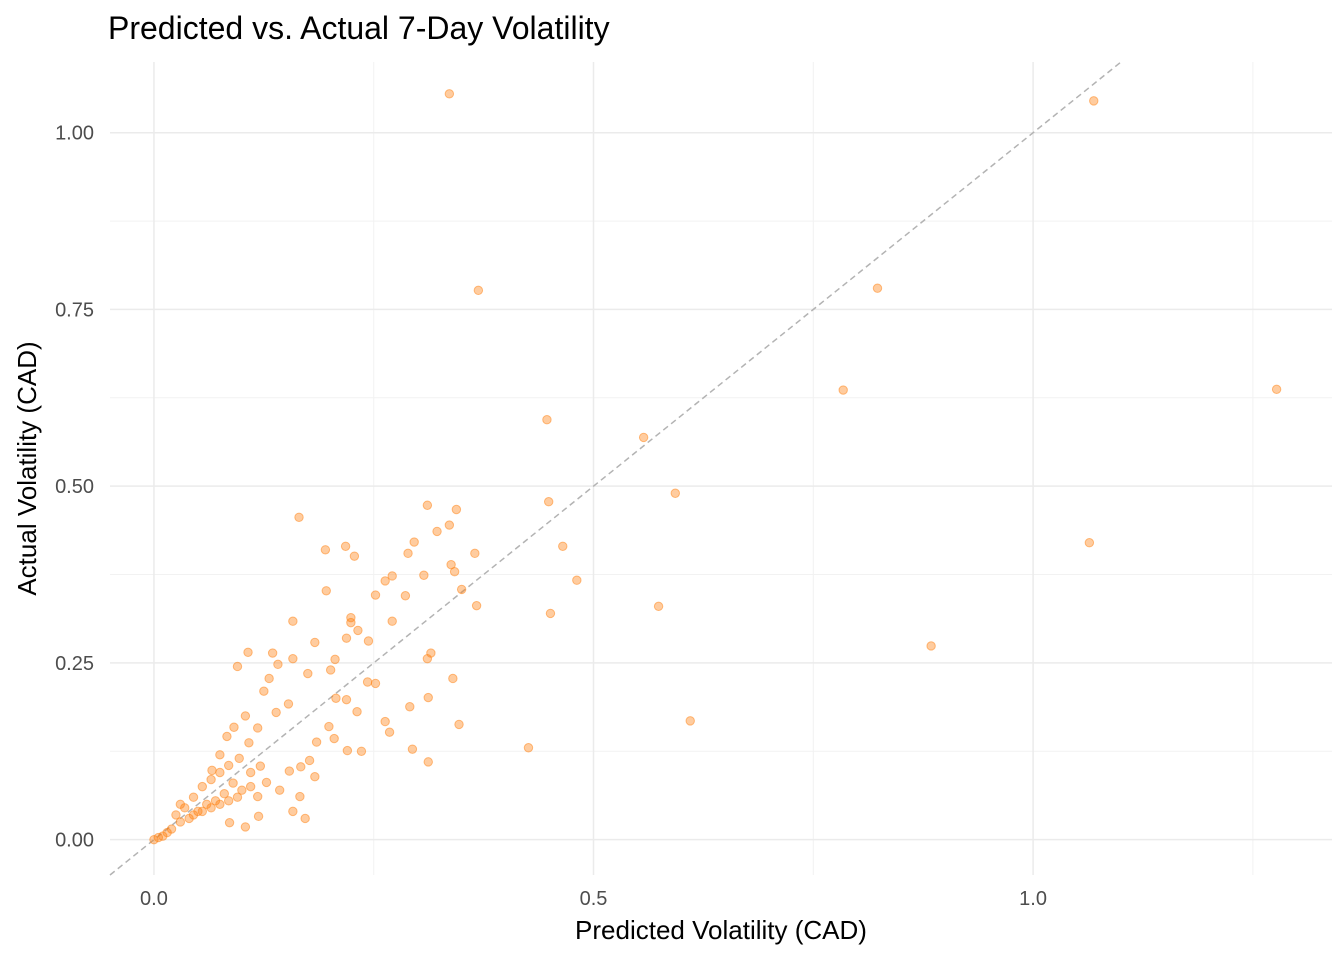 Image resolution: width=1344 pixels, height=960 pixels. What do you see at coordinates (74, 841) in the screenshot?
I see `y-tick-label: 0.00` at bounding box center [74, 841].